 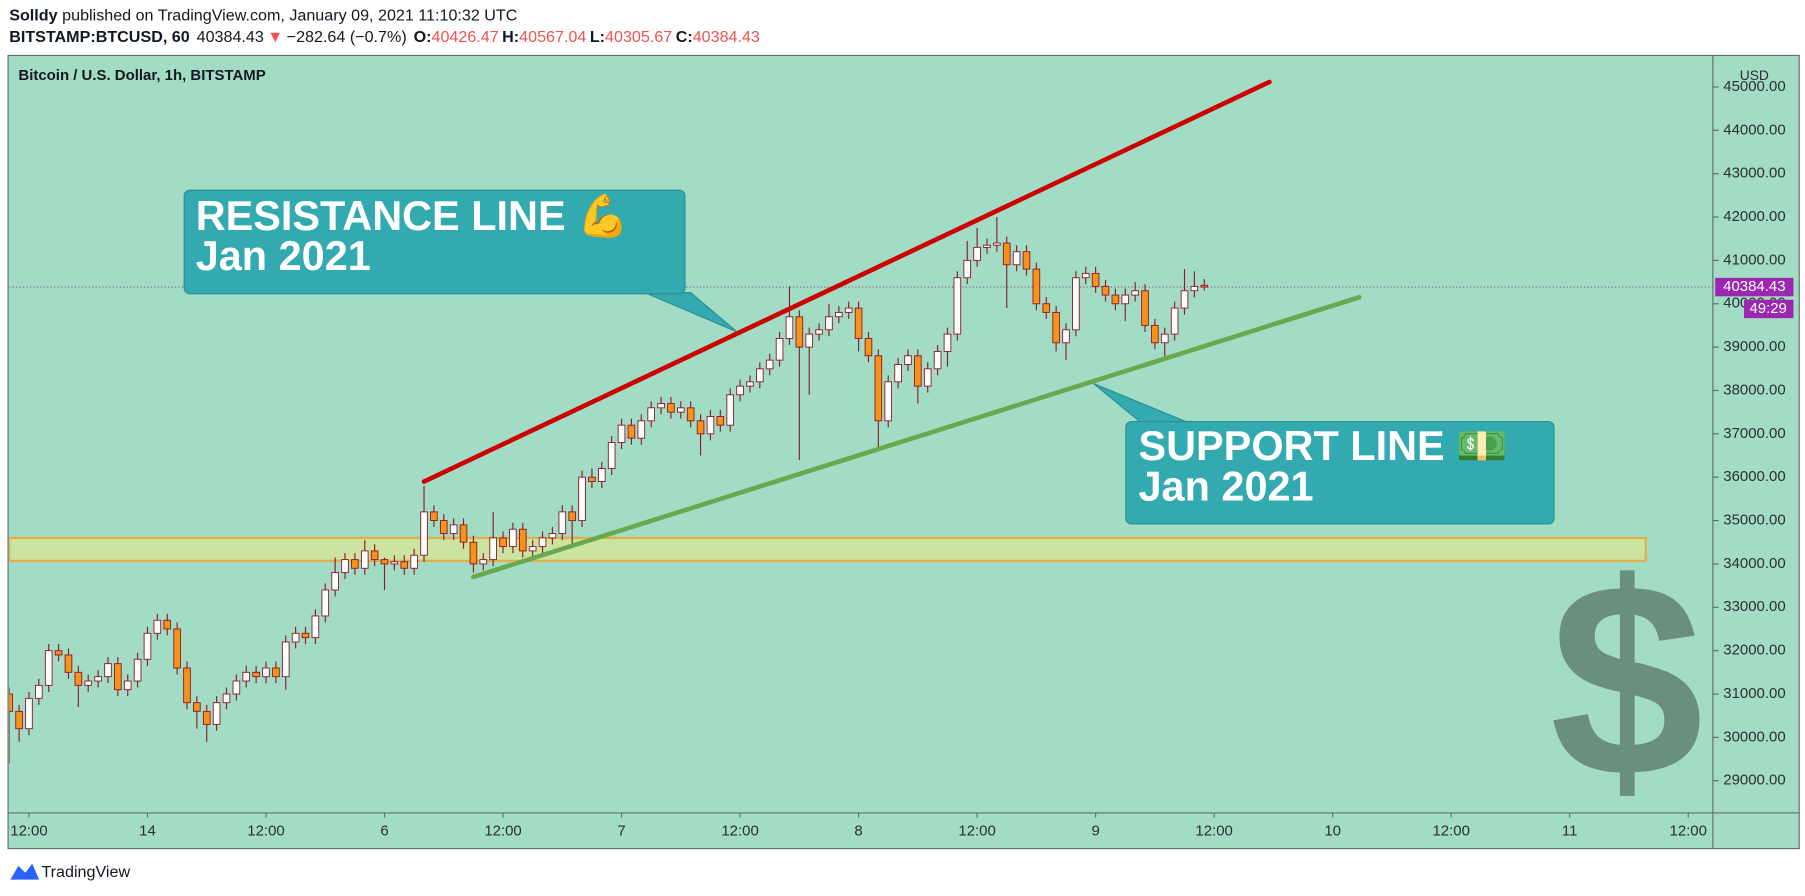 I want to click on low-label: L:, so click(x=597, y=37).